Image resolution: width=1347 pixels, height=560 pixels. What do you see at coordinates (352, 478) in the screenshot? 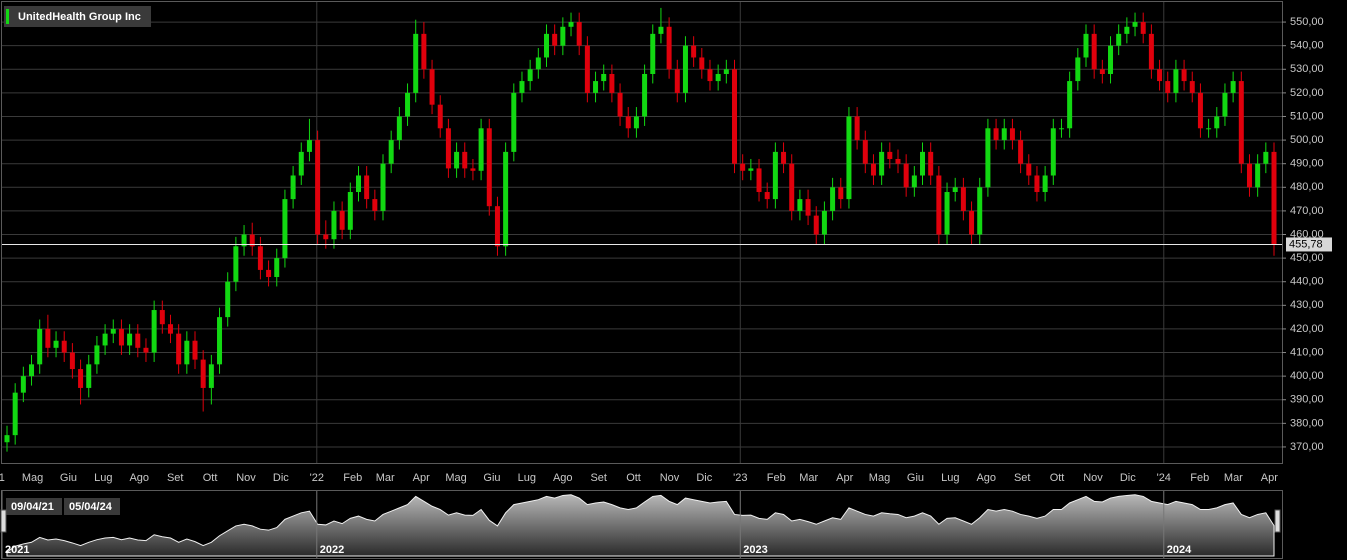
I see `x-tick-label: Feb` at bounding box center [352, 478].